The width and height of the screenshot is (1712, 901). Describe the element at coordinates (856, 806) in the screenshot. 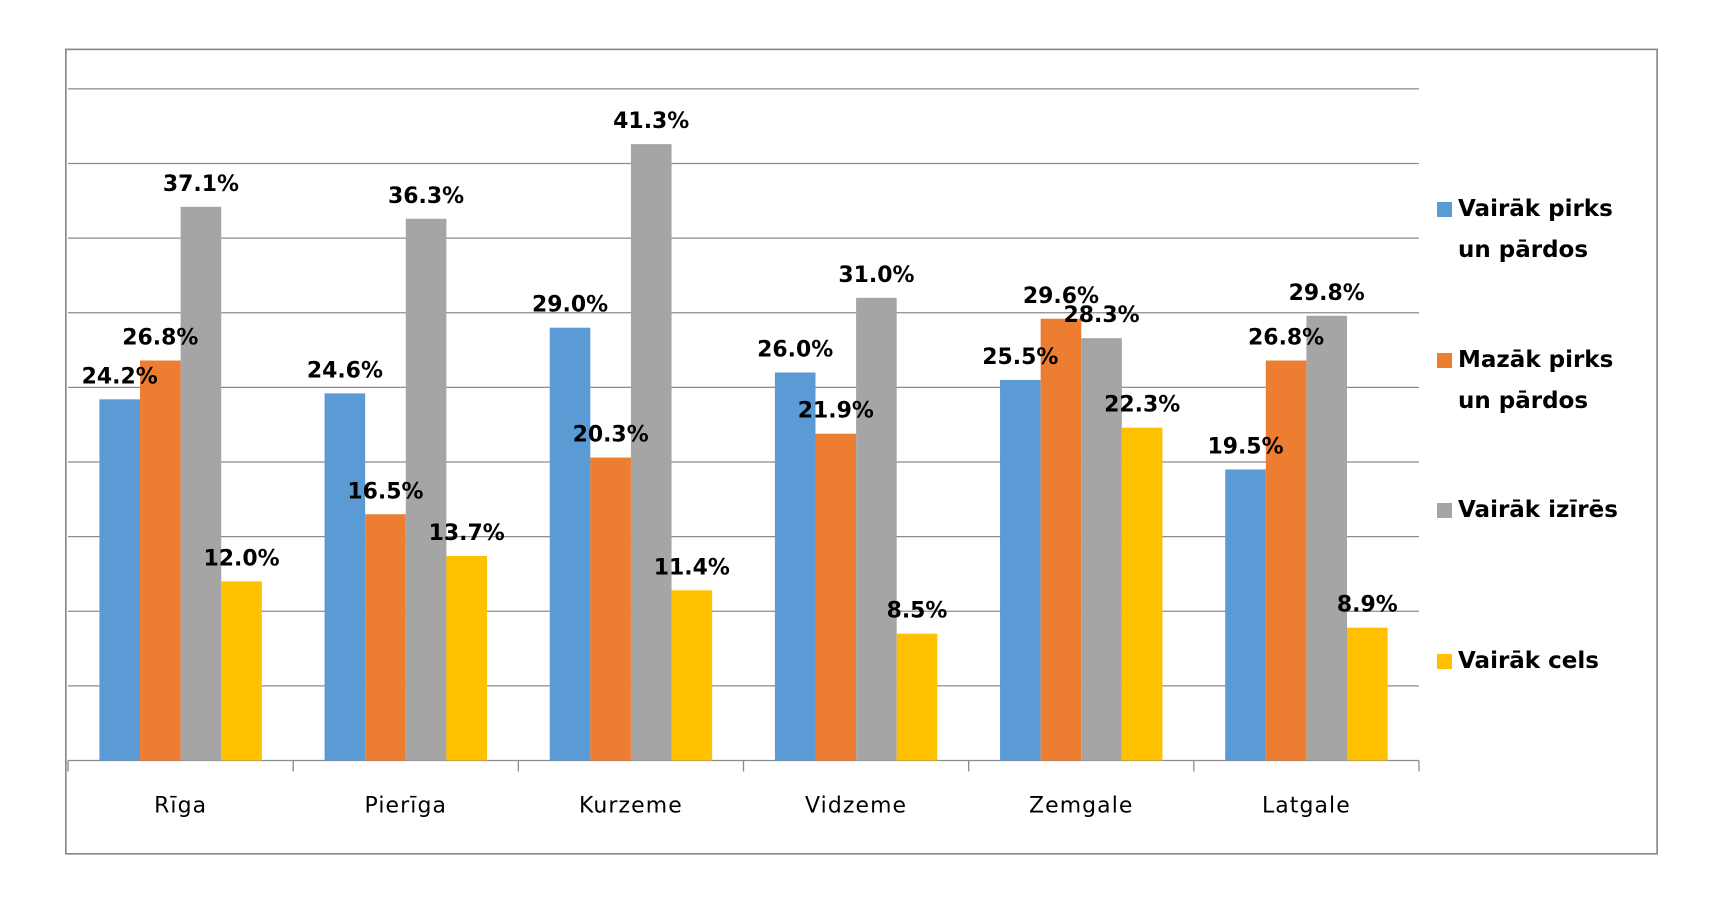

I see `x-tick-label: Vidzeme` at that location.